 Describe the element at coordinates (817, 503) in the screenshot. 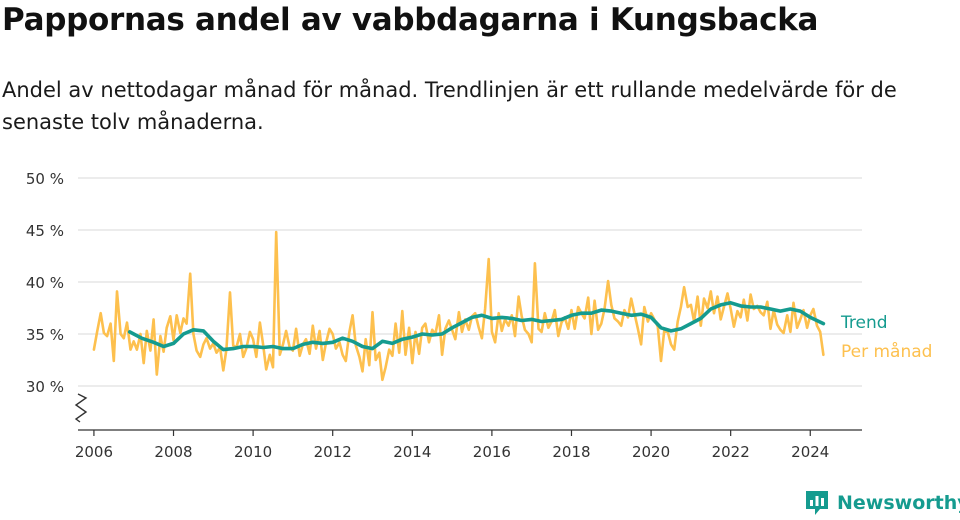

I see `newsworthy-logo-icon` at that location.